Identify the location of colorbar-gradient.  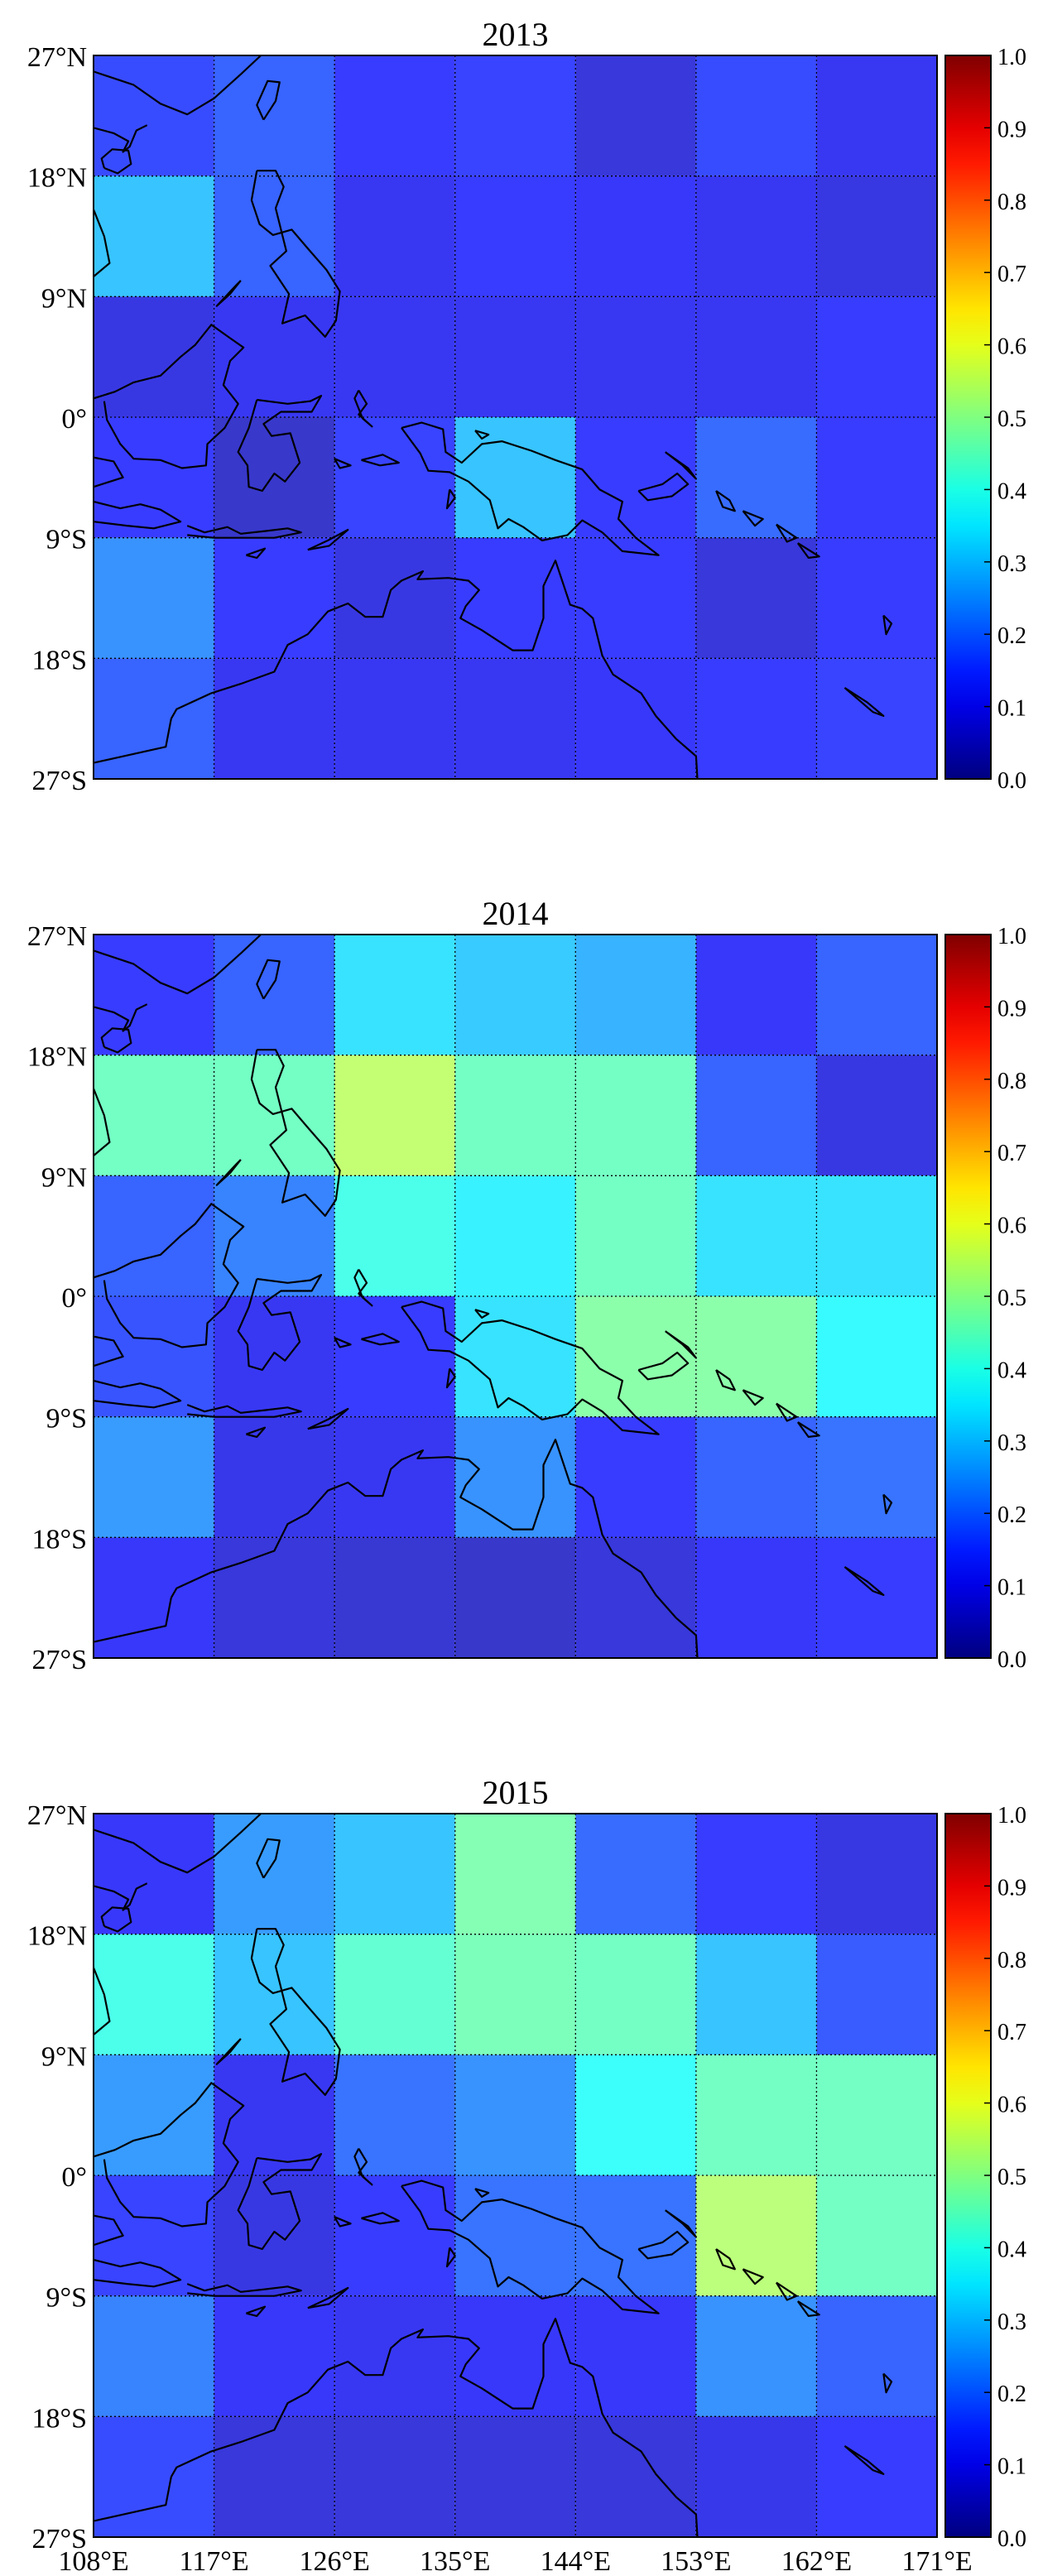
(968, 1296).